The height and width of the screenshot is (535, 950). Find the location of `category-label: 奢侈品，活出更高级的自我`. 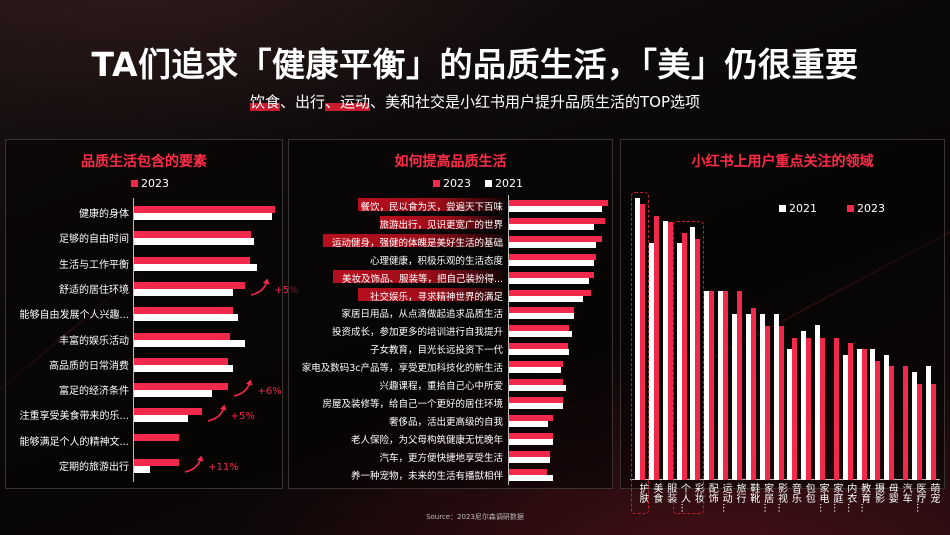

category-label: 奢侈品，活出更高级的自我 is located at coordinates (446, 421).